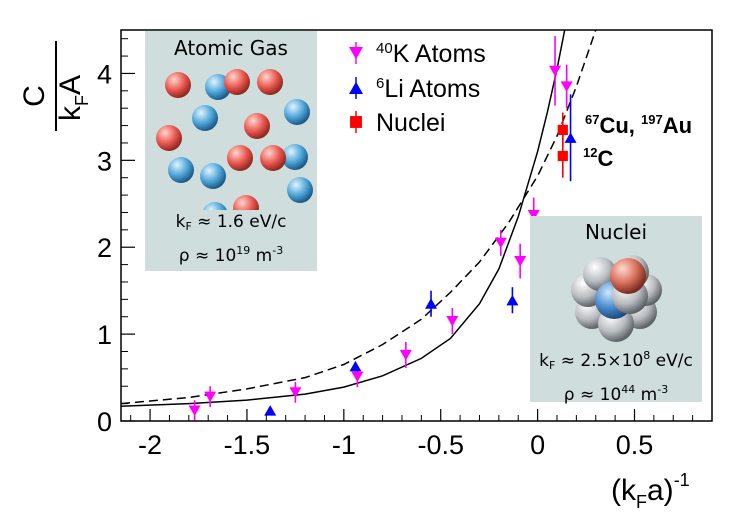 This screenshot has width=732, height=519. Describe the element at coordinates (239, 222) in the screenshot. I see `atomic-gas-kf-value: ≈ 1.6 eV/c` at that location.